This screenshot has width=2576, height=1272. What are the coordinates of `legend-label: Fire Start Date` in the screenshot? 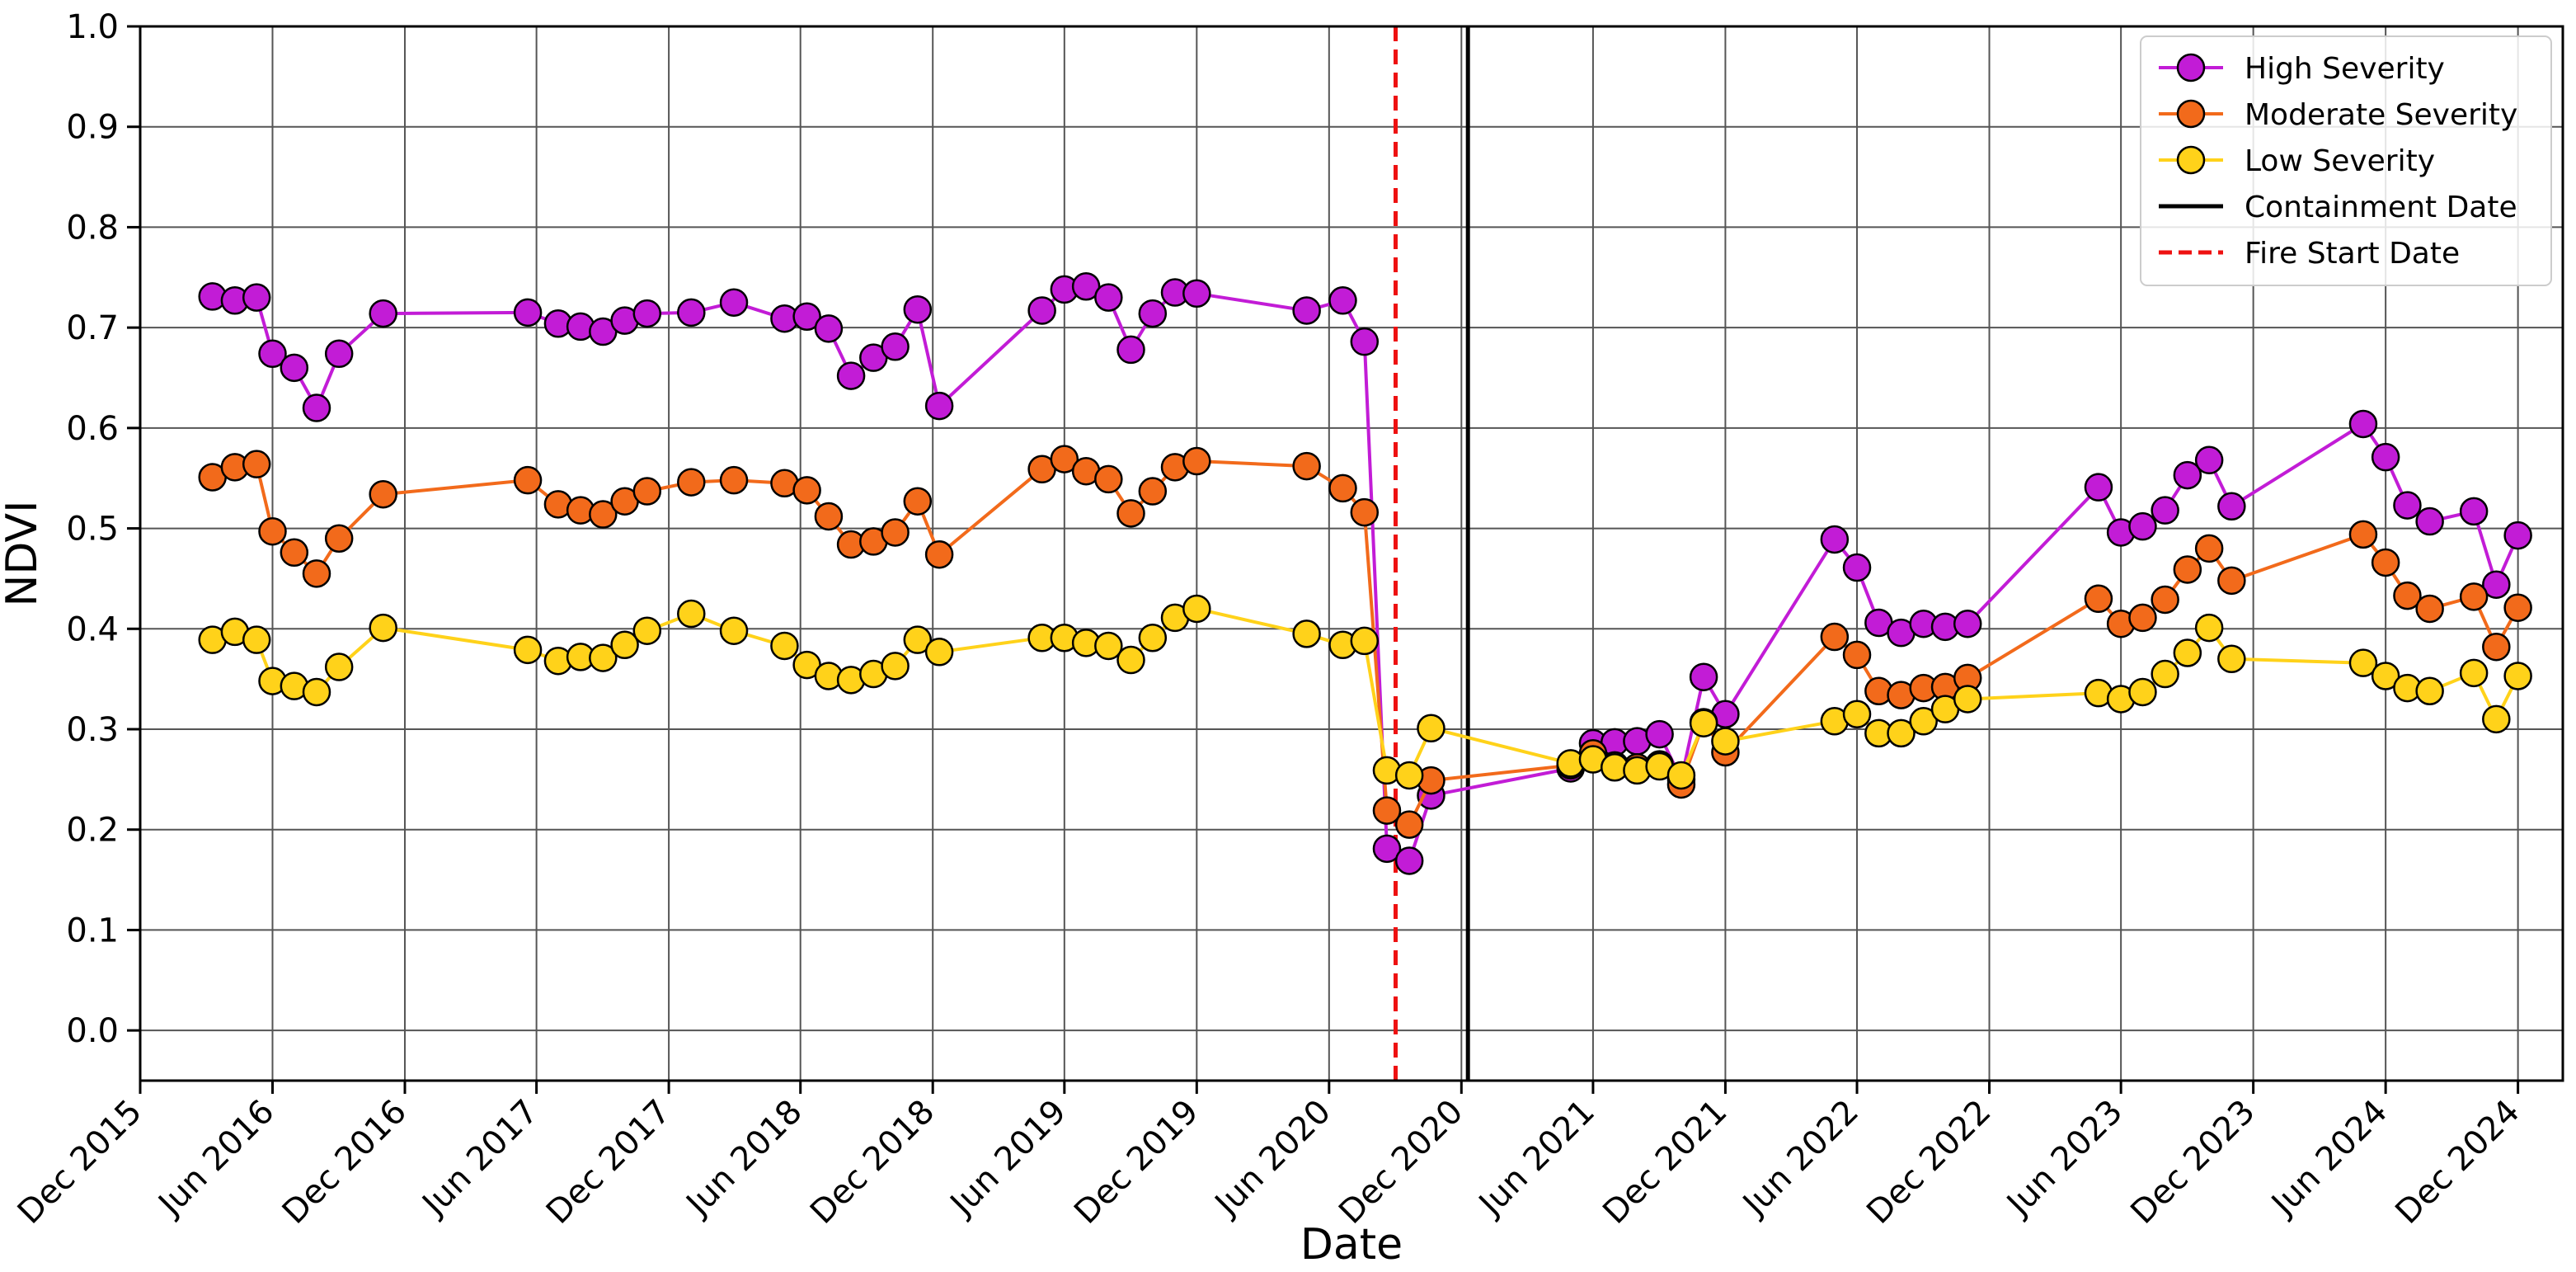 It's located at (2352, 254).